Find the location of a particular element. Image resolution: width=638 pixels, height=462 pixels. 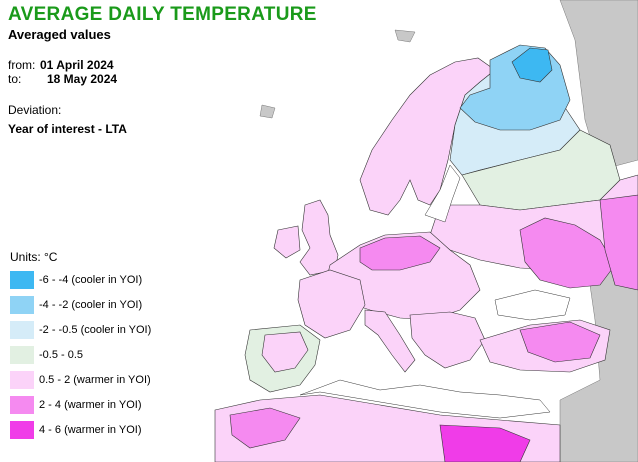

legend-label: -2 - -0.5 (cooler in YOI) is located at coordinates (95, 329).